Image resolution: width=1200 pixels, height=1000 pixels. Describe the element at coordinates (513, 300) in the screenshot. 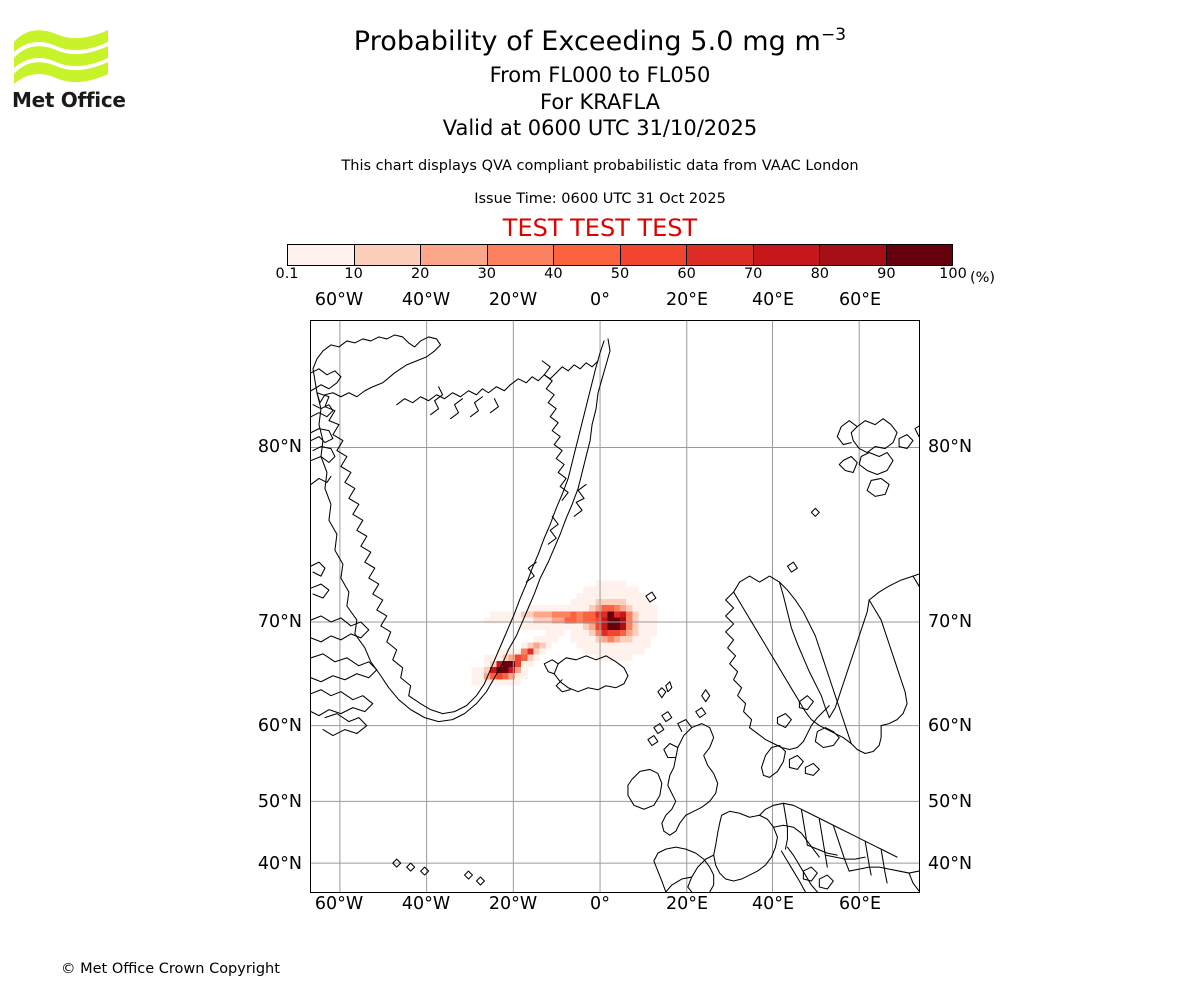

I see `lon-label-top-20°W: 20°W` at that location.